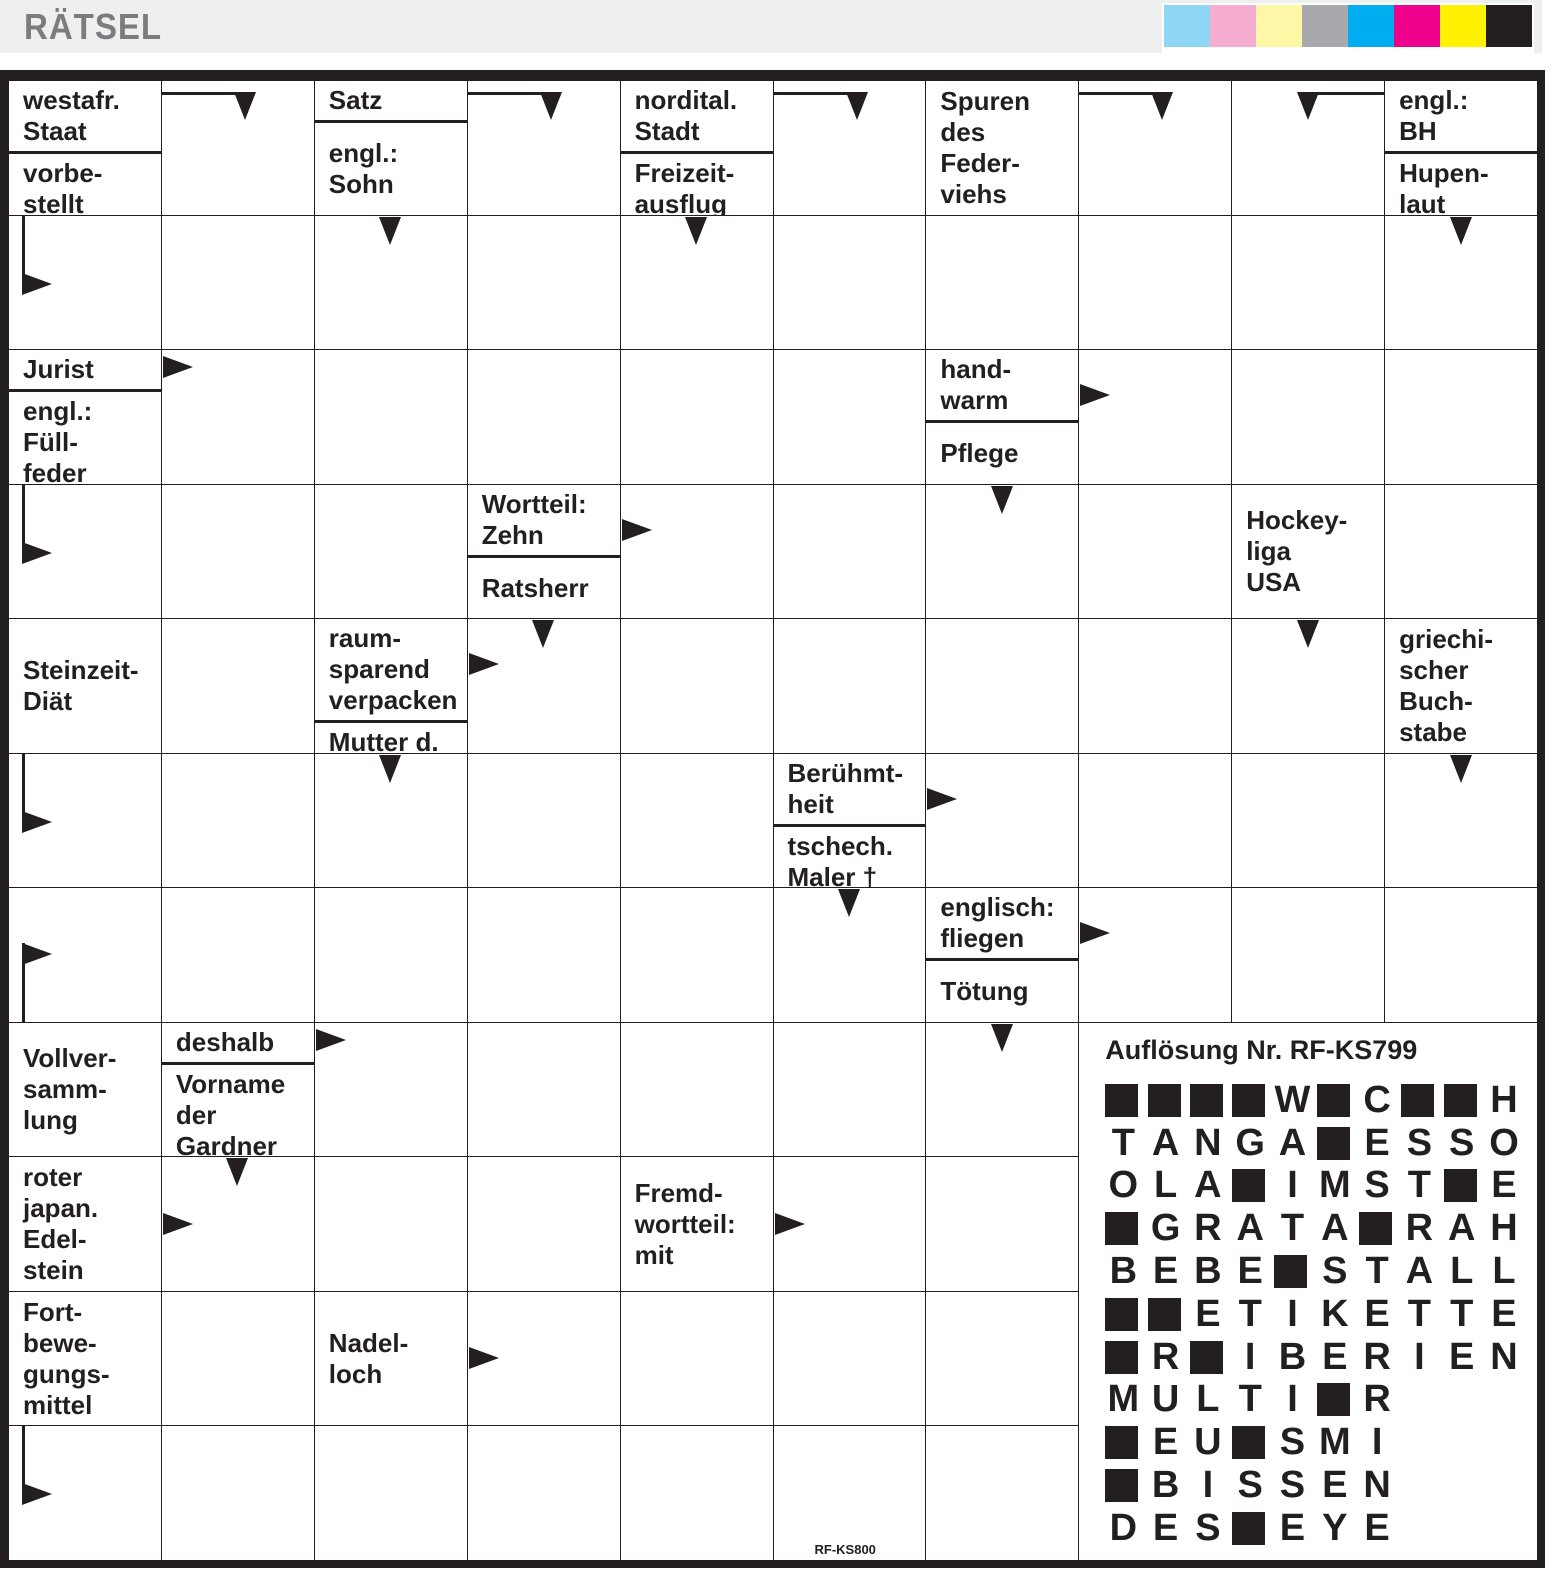 The width and height of the screenshot is (1565, 1588). What do you see at coordinates (696, 187) in the screenshot?
I see `clue-text: Freizeit- ausflug` at bounding box center [696, 187].